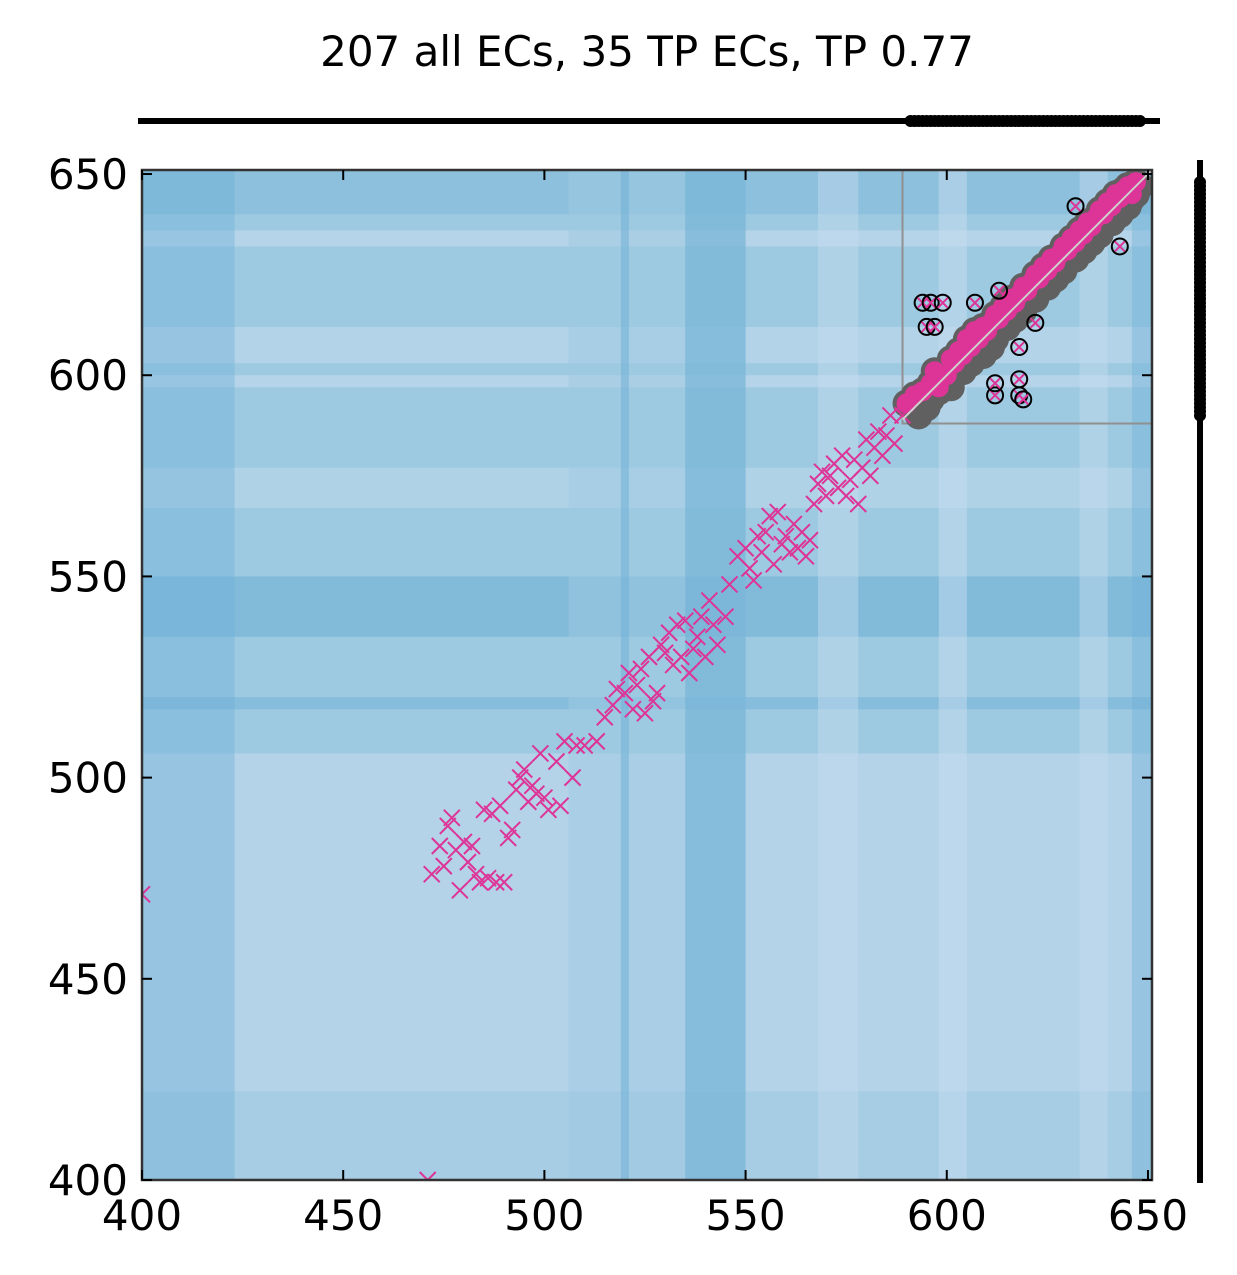 Image resolution: width=1237 pixels, height=1275 pixels. I want to click on top-track-dot, so click(1139, 121).